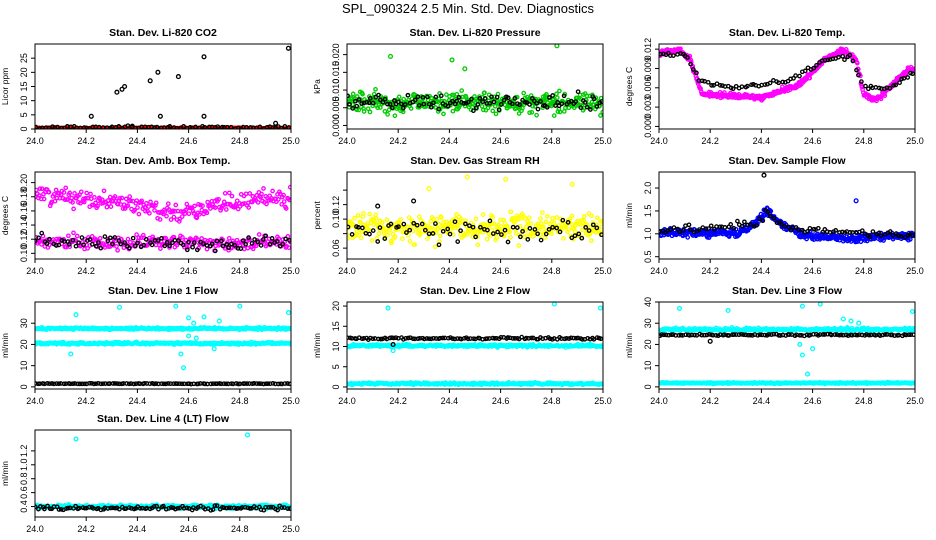 This screenshot has width=936, height=540. Describe the element at coordinates (552, 141) in the screenshot. I see `x-tick-label: 24.8` at that location.